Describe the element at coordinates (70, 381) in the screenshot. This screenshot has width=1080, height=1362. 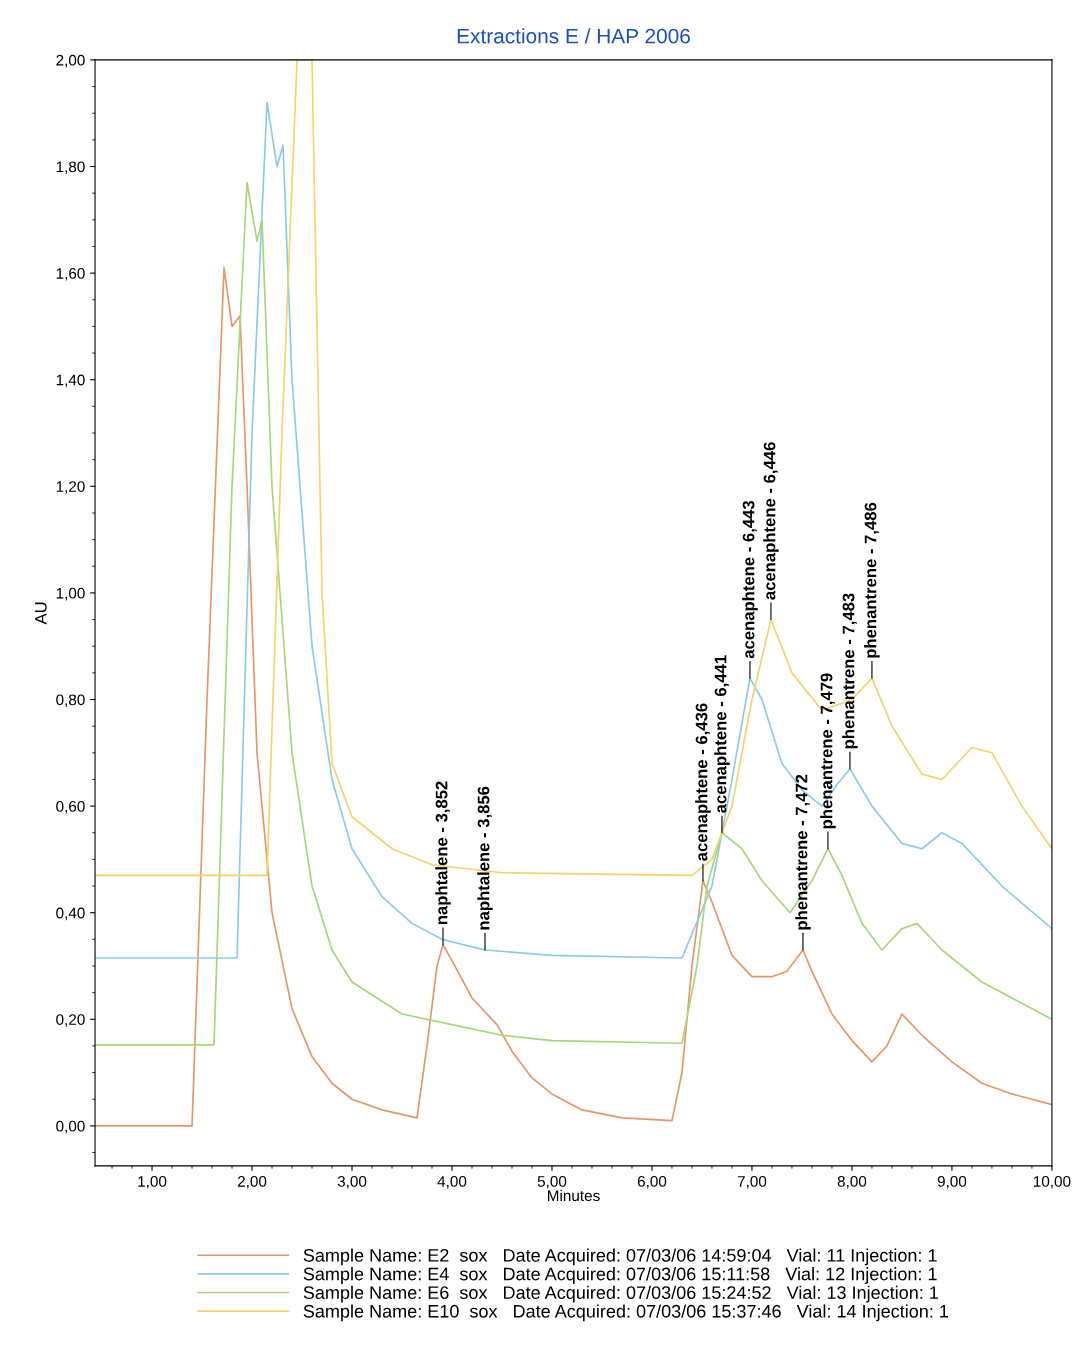
I see `y-tick-label: 1,40` at that location.